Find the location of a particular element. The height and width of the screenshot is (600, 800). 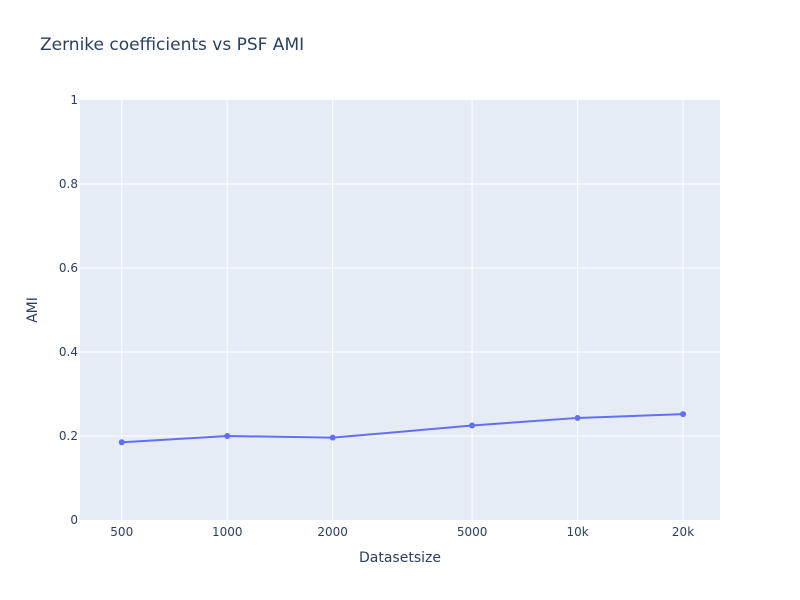

x-tick-labels: 500 1000 2000 5000 10k 20k is located at coordinates (402, 532).